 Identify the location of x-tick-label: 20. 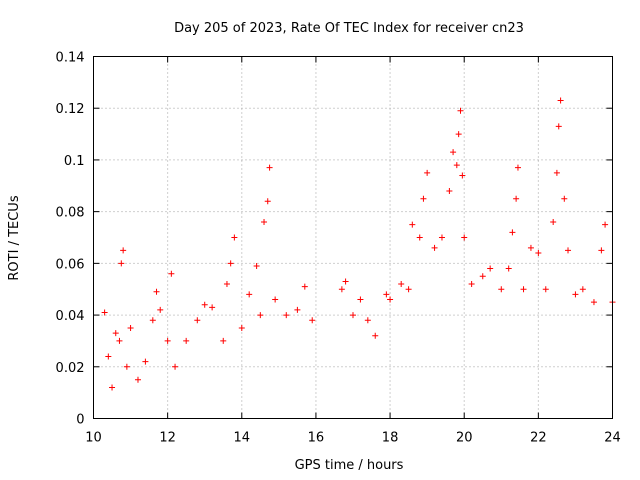
(464, 438).